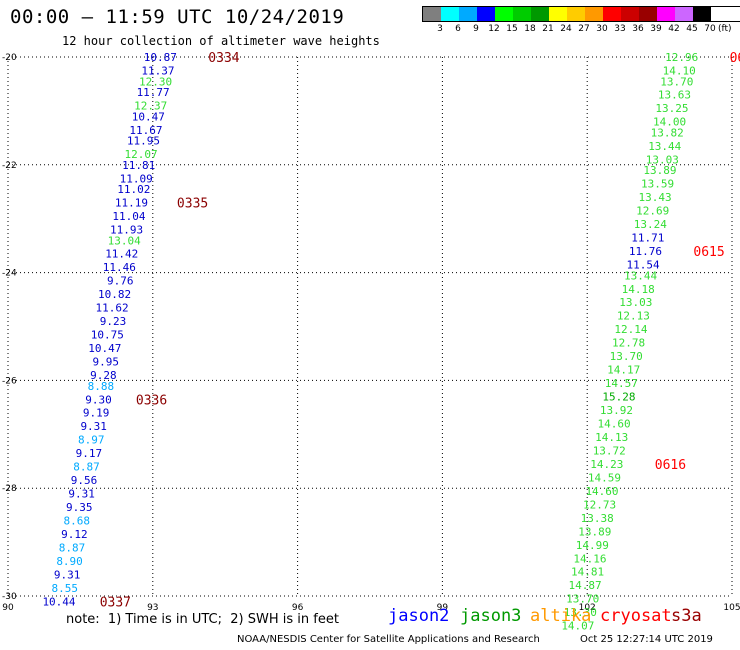 This screenshot has height=650, width=740. What do you see at coordinates (128, 216) in the screenshot?
I see `swh-value-label: 11.04` at bounding box center [128, 216].